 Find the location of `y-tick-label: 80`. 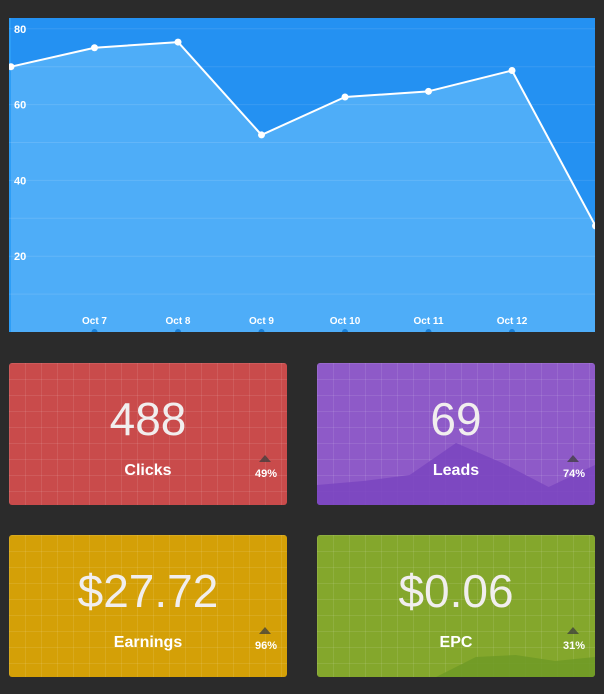

y-tick-label: 80 is located at coordinates (20, 30).